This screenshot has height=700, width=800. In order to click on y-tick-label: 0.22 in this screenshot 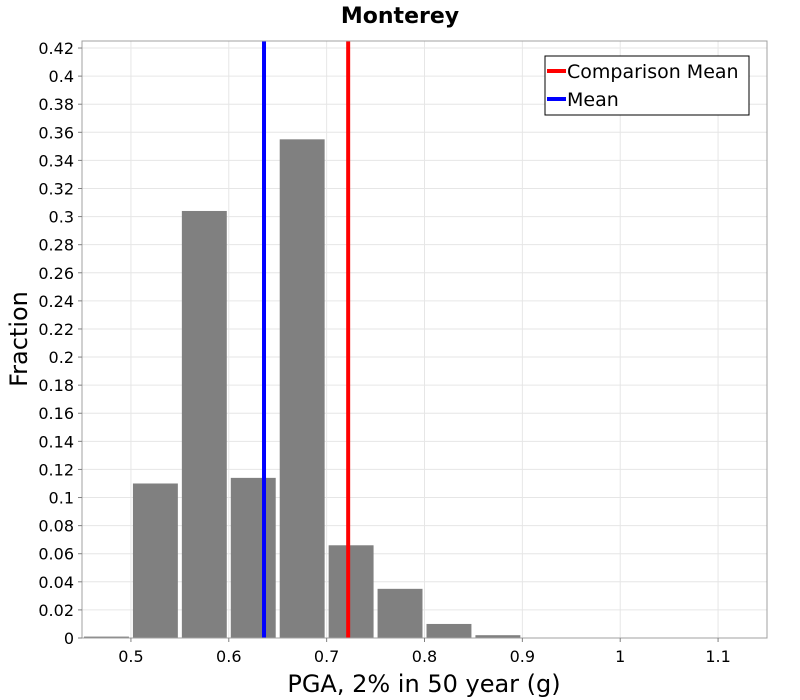, I will do `click(56, 329)`.